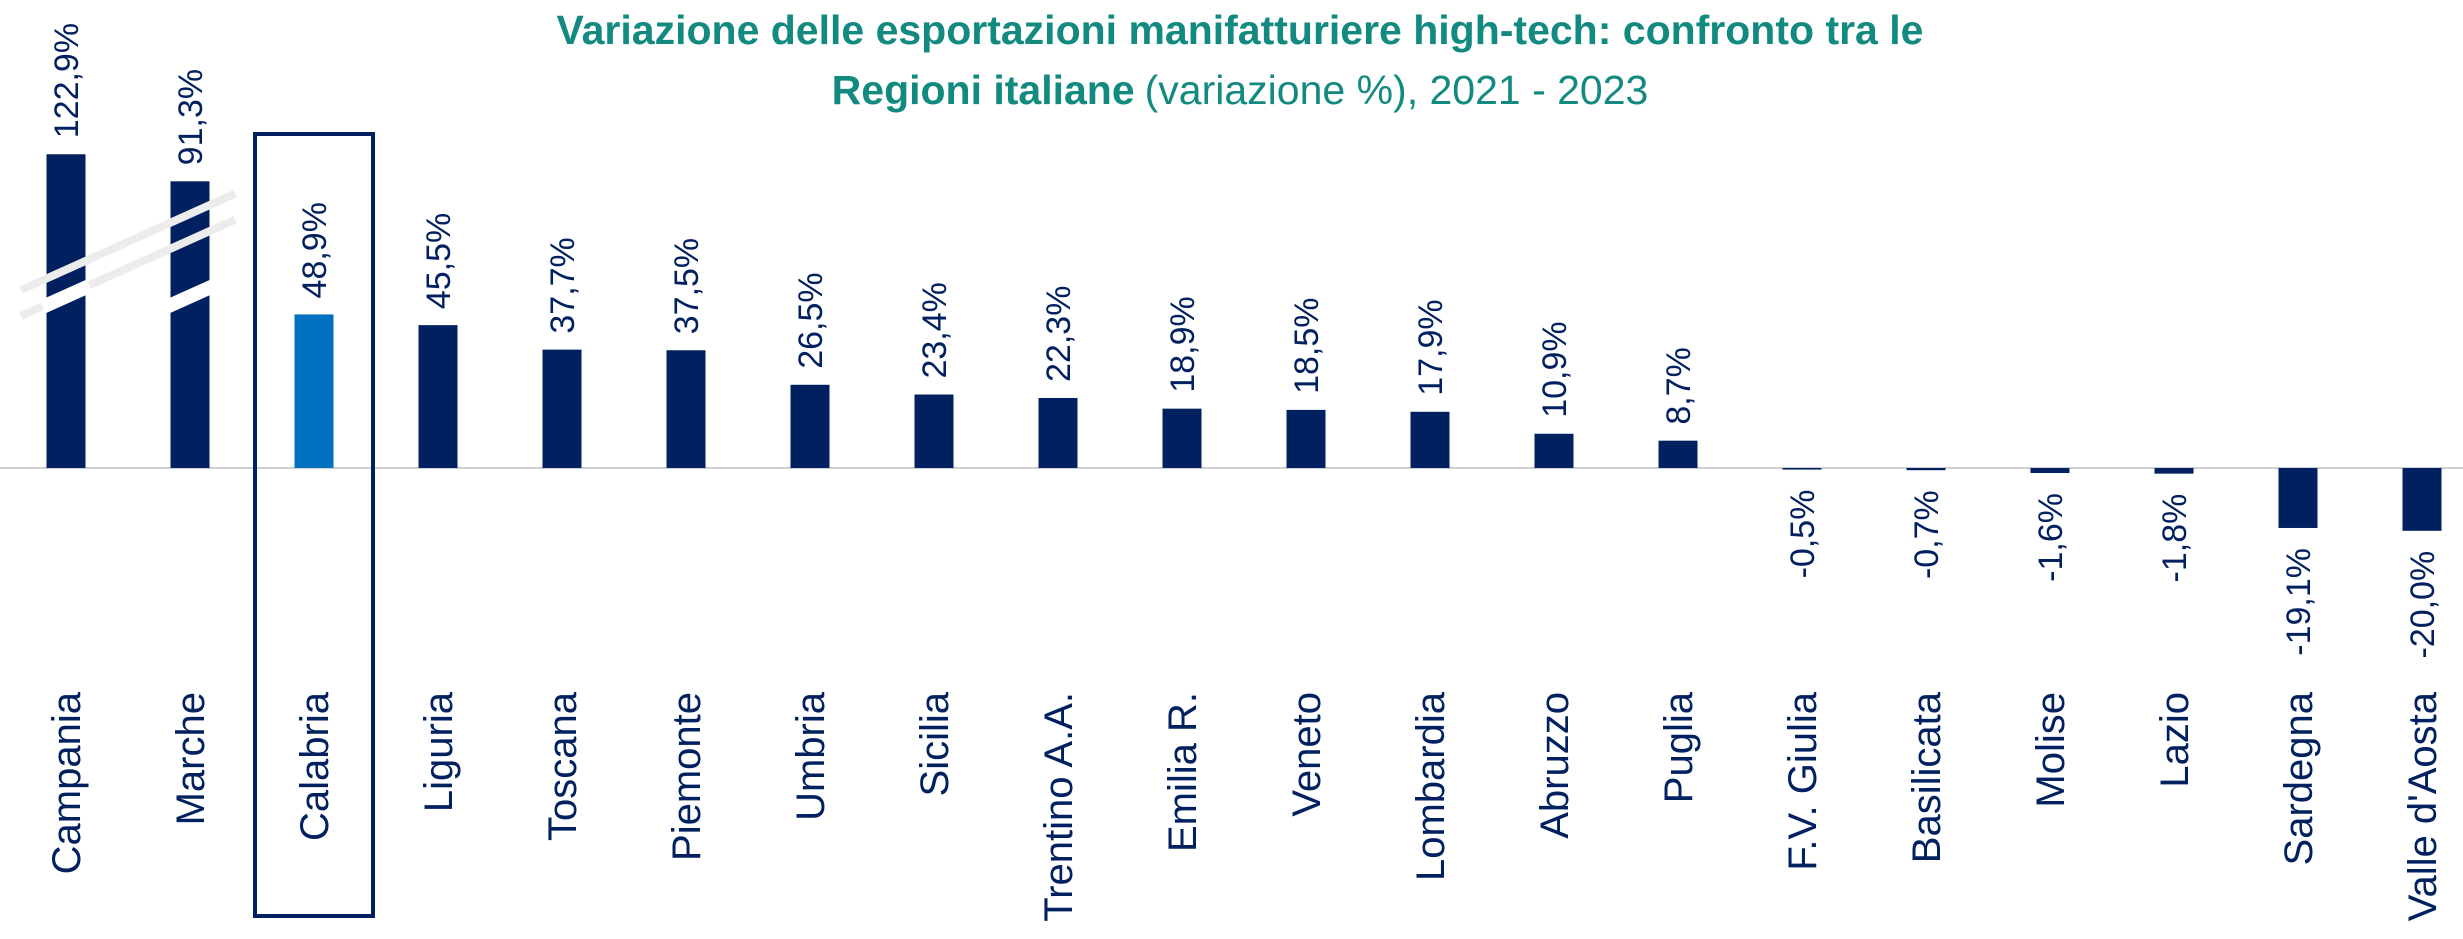  What do you see at coordinates (1927, 534) in the screenshot?
I see `value-label: -0,7%` at bounding box center [1927, 534].